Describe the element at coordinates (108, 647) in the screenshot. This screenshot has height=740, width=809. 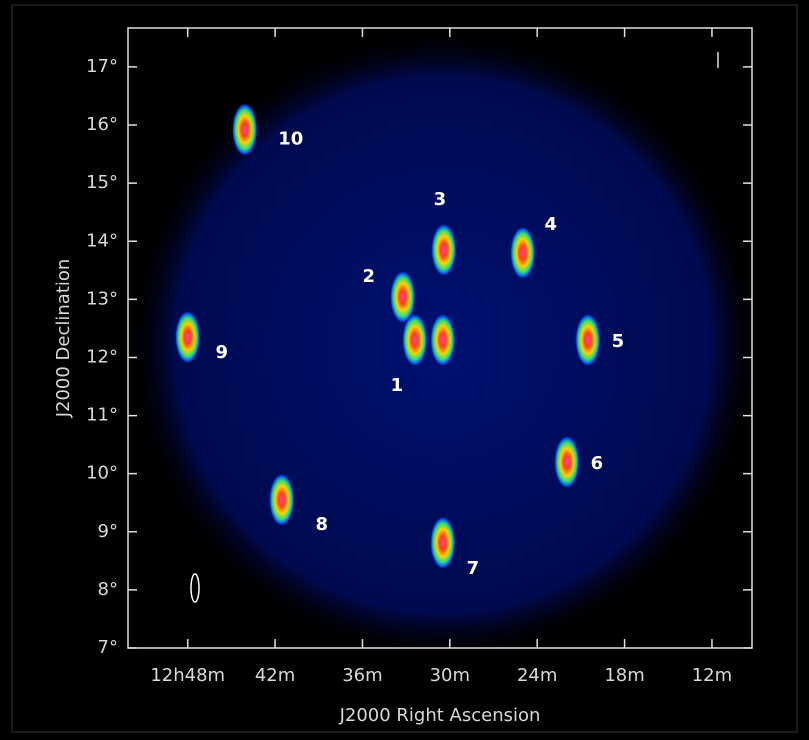
I see `y-tick-label: 7°` at that location.